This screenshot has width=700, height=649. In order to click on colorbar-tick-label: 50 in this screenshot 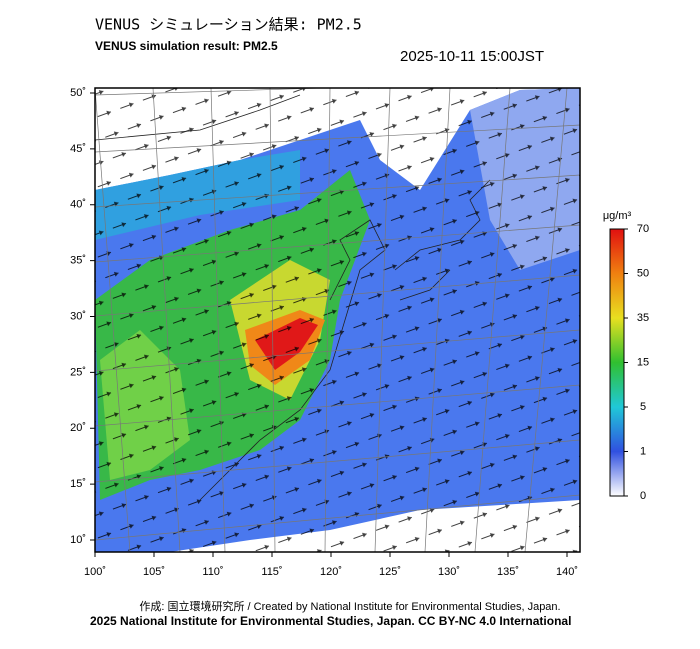, I will do `click(643, 273)`.